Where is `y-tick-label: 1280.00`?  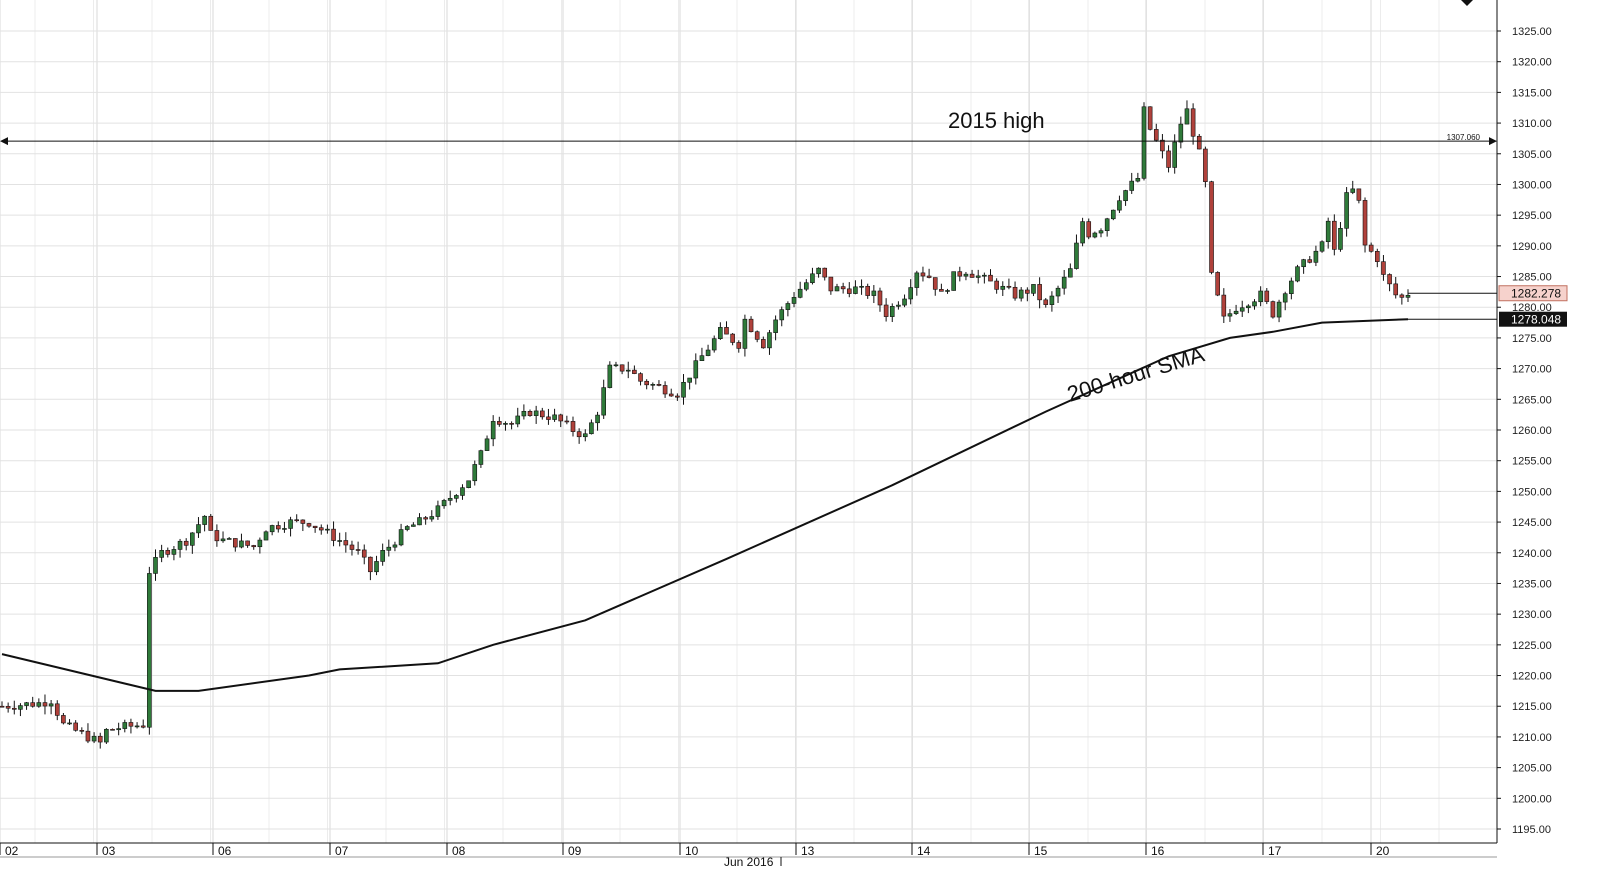 y-tick-label: 1280.00 is located at coordinates (1532, 308).